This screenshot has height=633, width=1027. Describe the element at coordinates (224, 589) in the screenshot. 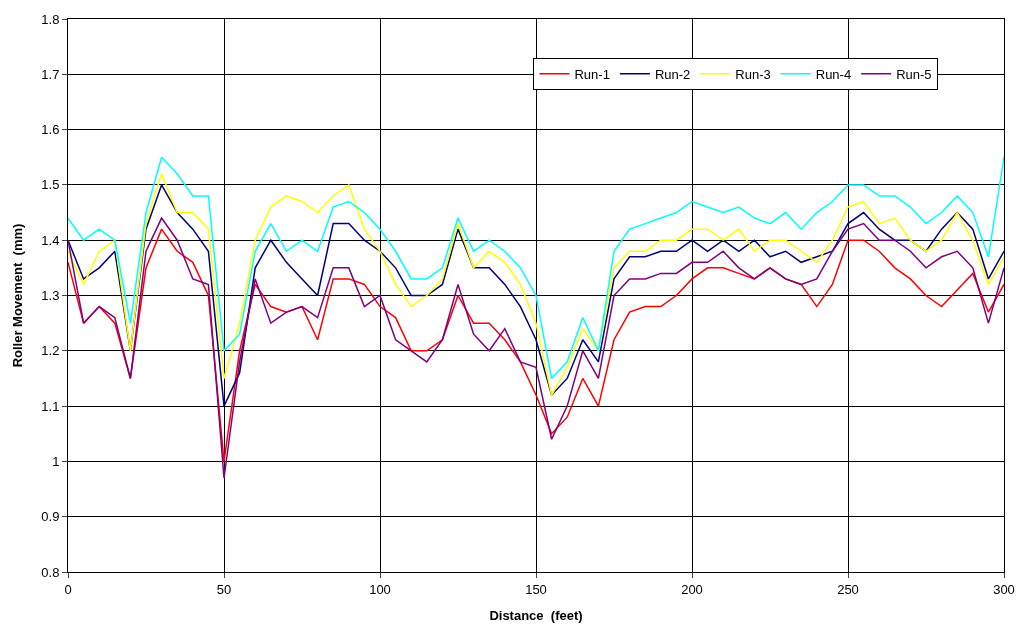

I see `x-tick-label: 50` at that location.